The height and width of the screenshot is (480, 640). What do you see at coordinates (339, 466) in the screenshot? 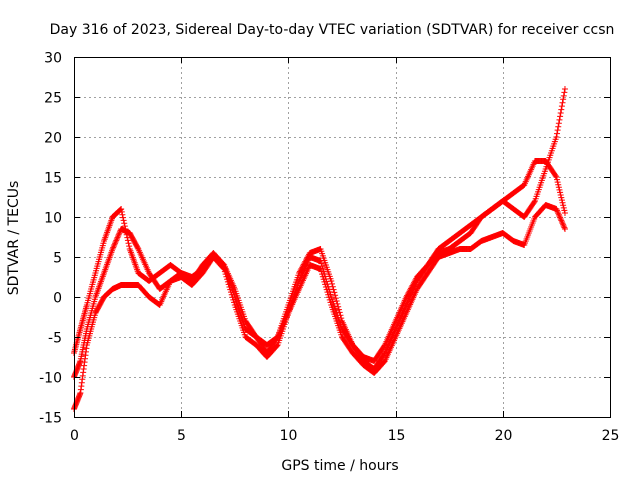
I see `x-axis-label: GPS time / hours` at bounding box center [339, 466].